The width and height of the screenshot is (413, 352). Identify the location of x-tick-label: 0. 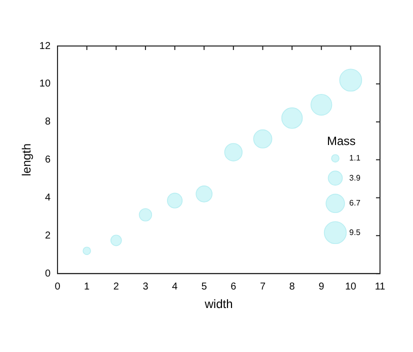
(57, 286).